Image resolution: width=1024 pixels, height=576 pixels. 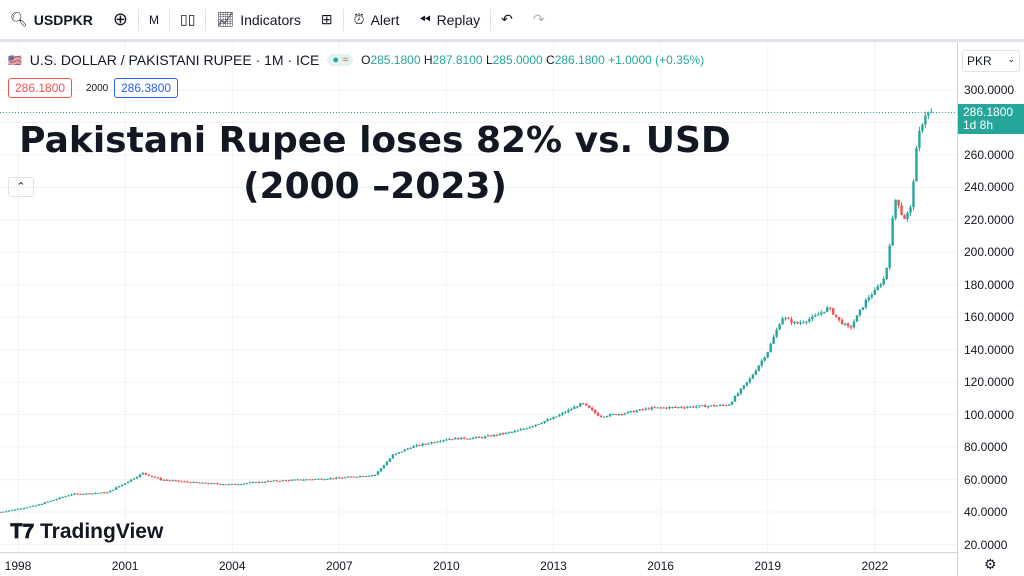 I want to click on buy-button: 286.3800, so click(x=146, y=88).